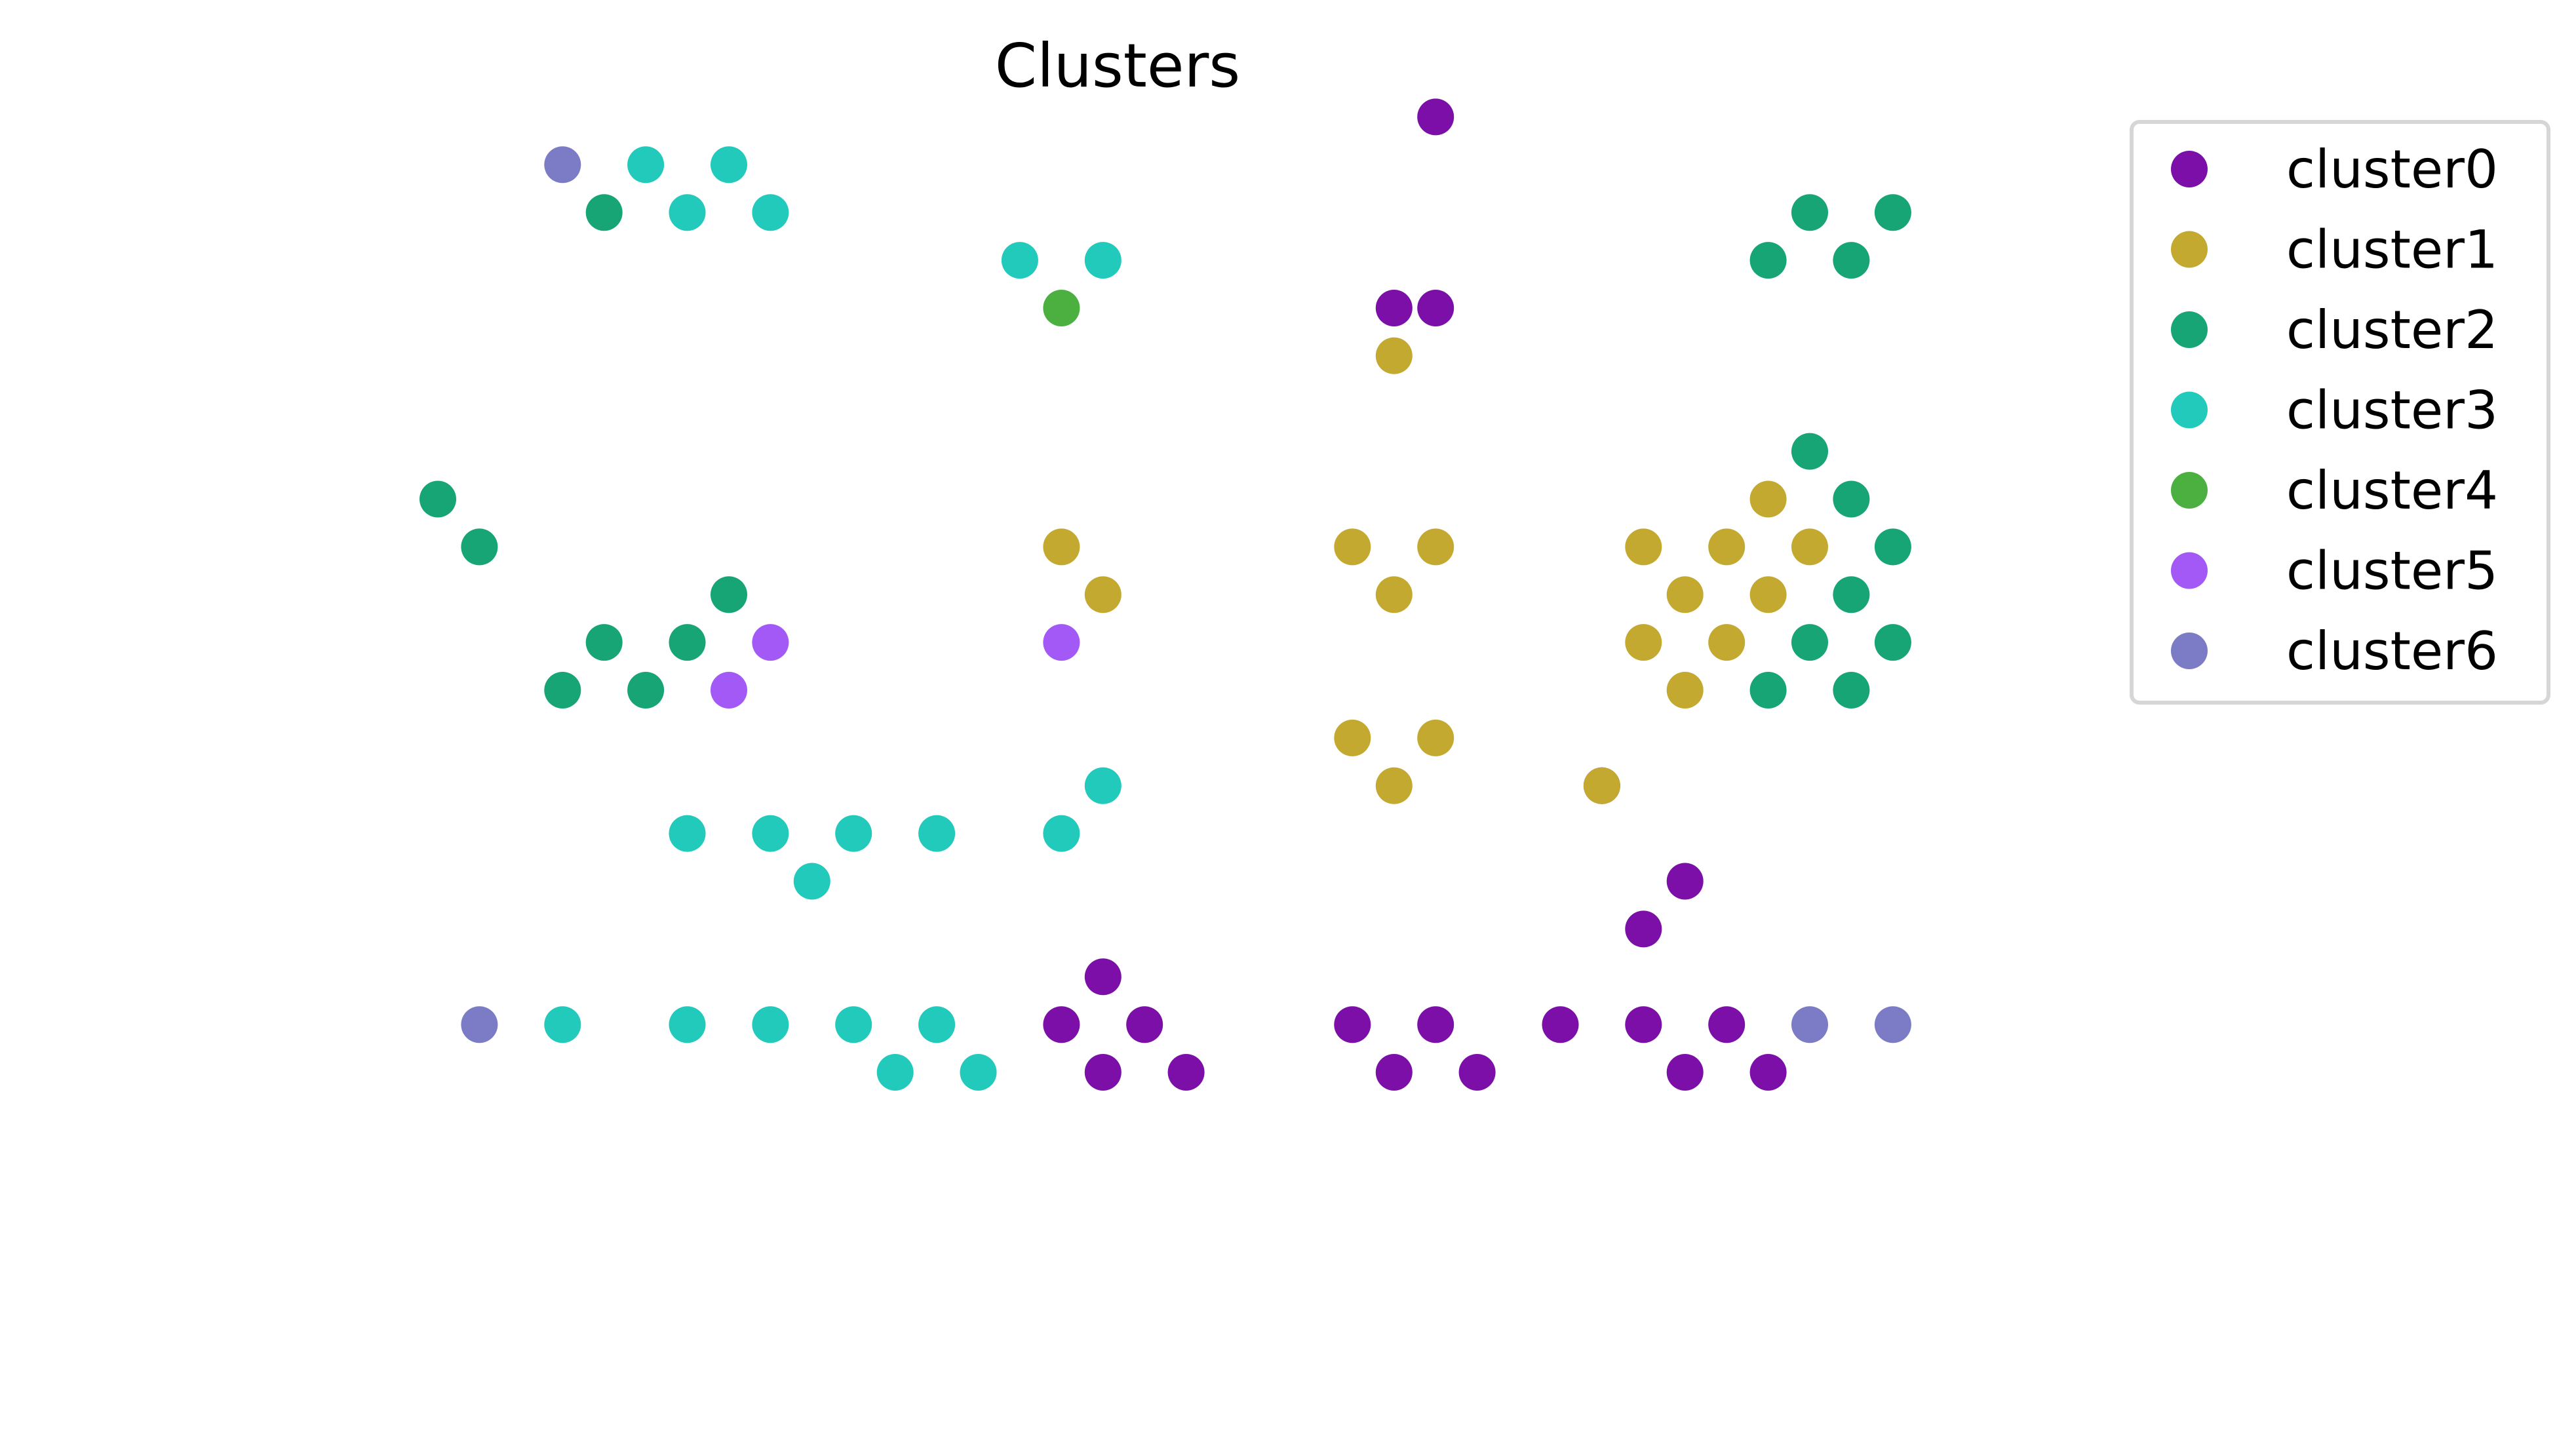 The image size is (2576, 1440). Describe the element at coordinates (2392, 250) in the screenshot. I see `legend-label-cluster1: cluster1` at that location.